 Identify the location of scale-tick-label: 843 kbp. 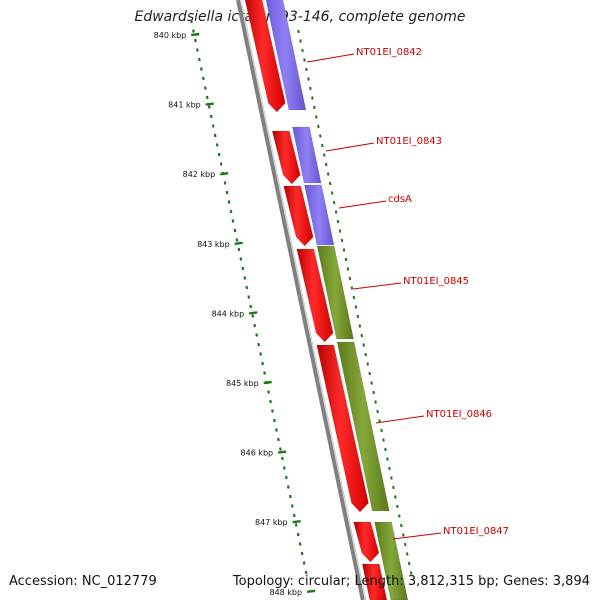
(213, 244).